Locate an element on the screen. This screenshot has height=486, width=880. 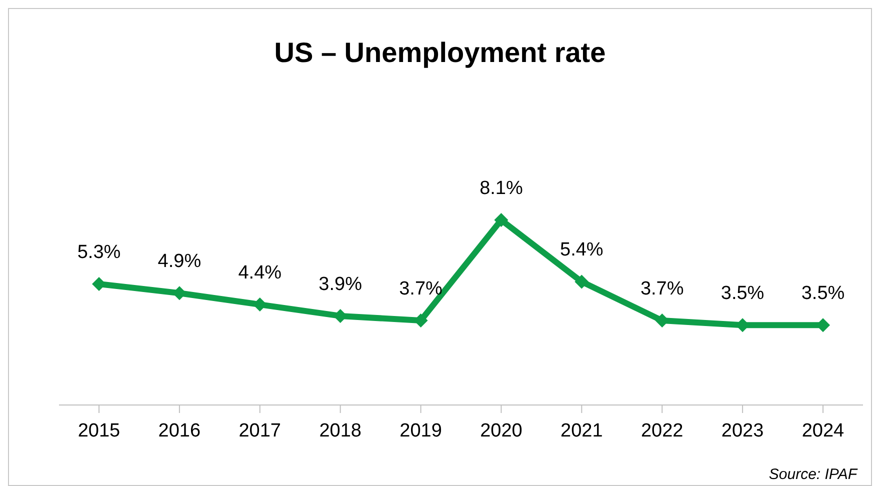
data-label: 3.9% is located at coordinates (340, 284).